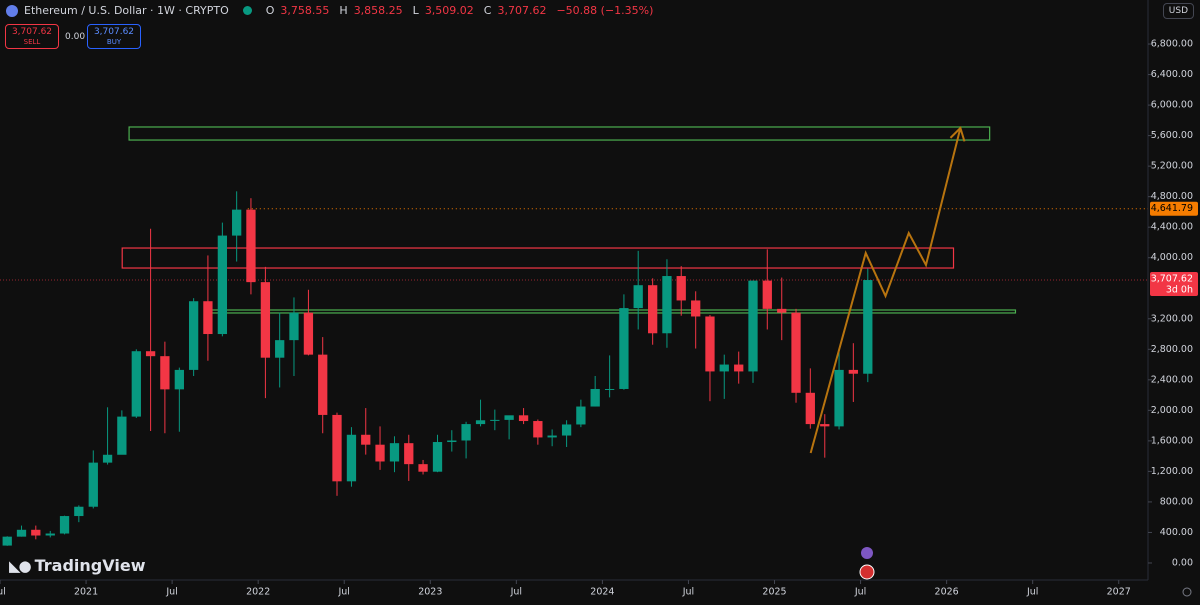  I want to click on brand-logo: ◣●, so click(20, 565).